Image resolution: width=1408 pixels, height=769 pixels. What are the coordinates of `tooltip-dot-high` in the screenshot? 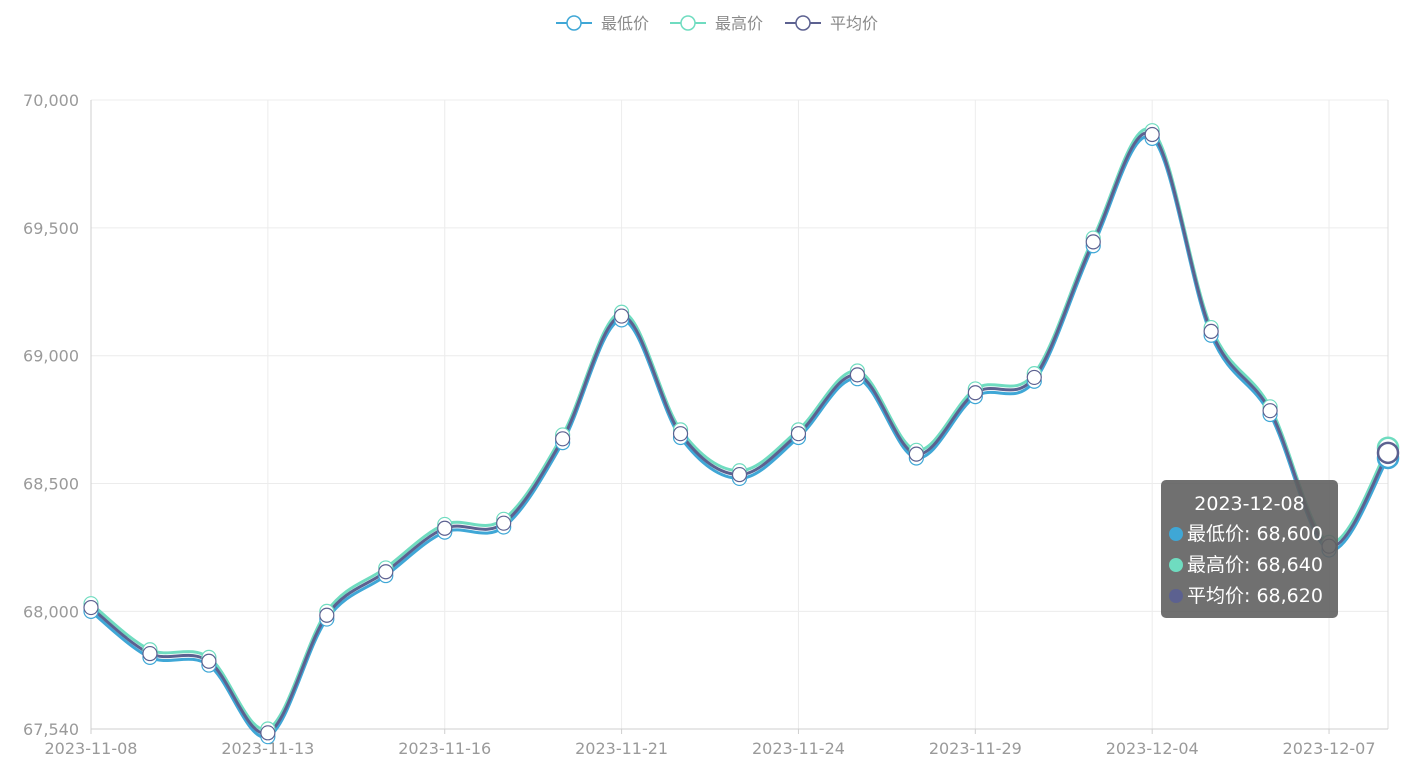 It's located at (1176, 565).